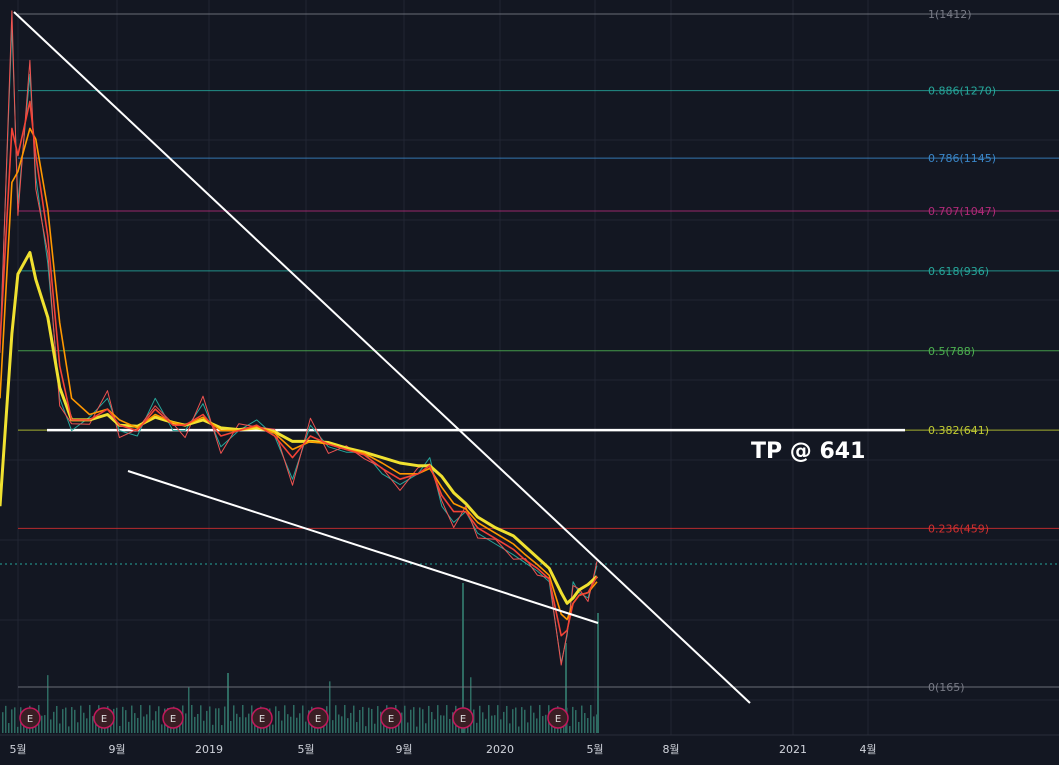  I want to click on volume-spike, so click(463, 658).